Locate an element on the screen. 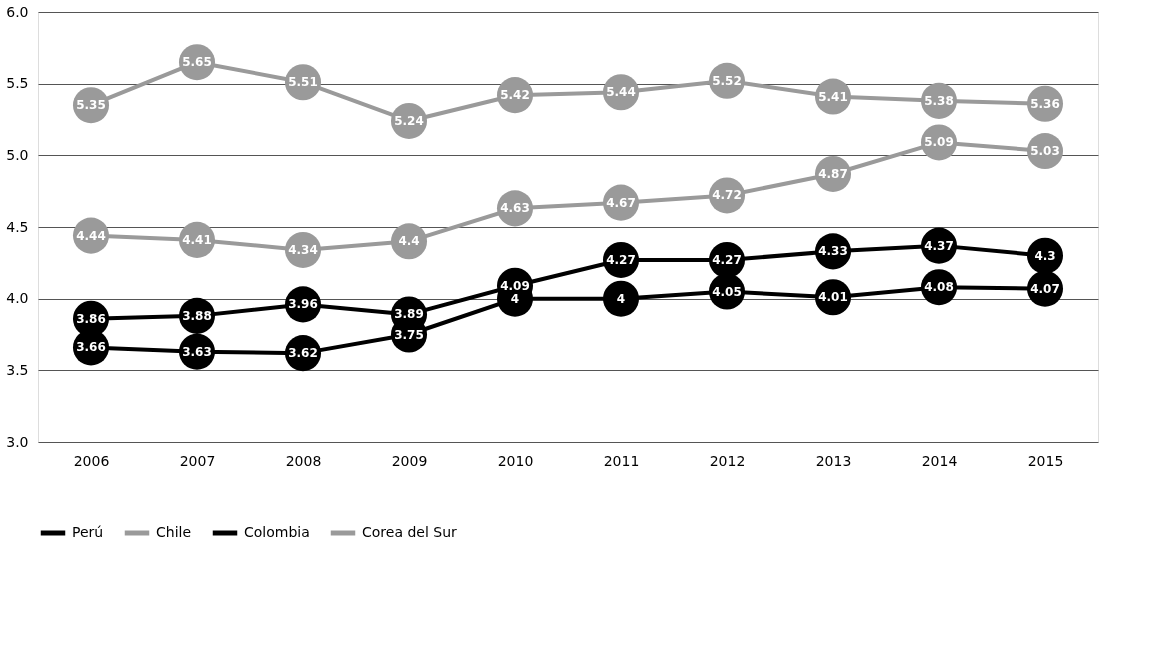  data-label: 4.72 is located at coordinates (727, 195).